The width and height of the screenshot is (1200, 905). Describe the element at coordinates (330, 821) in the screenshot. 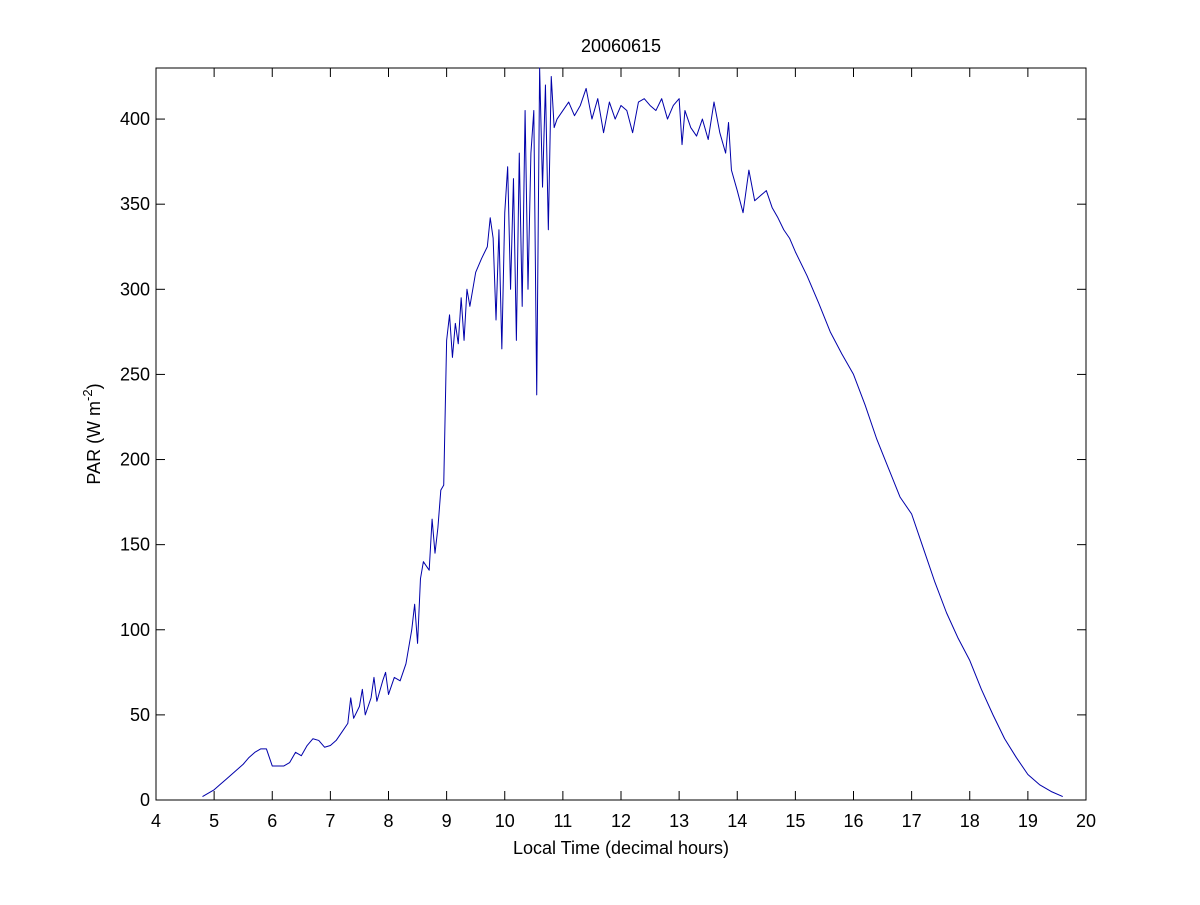

I see `x-tick-label: 7` at that location.